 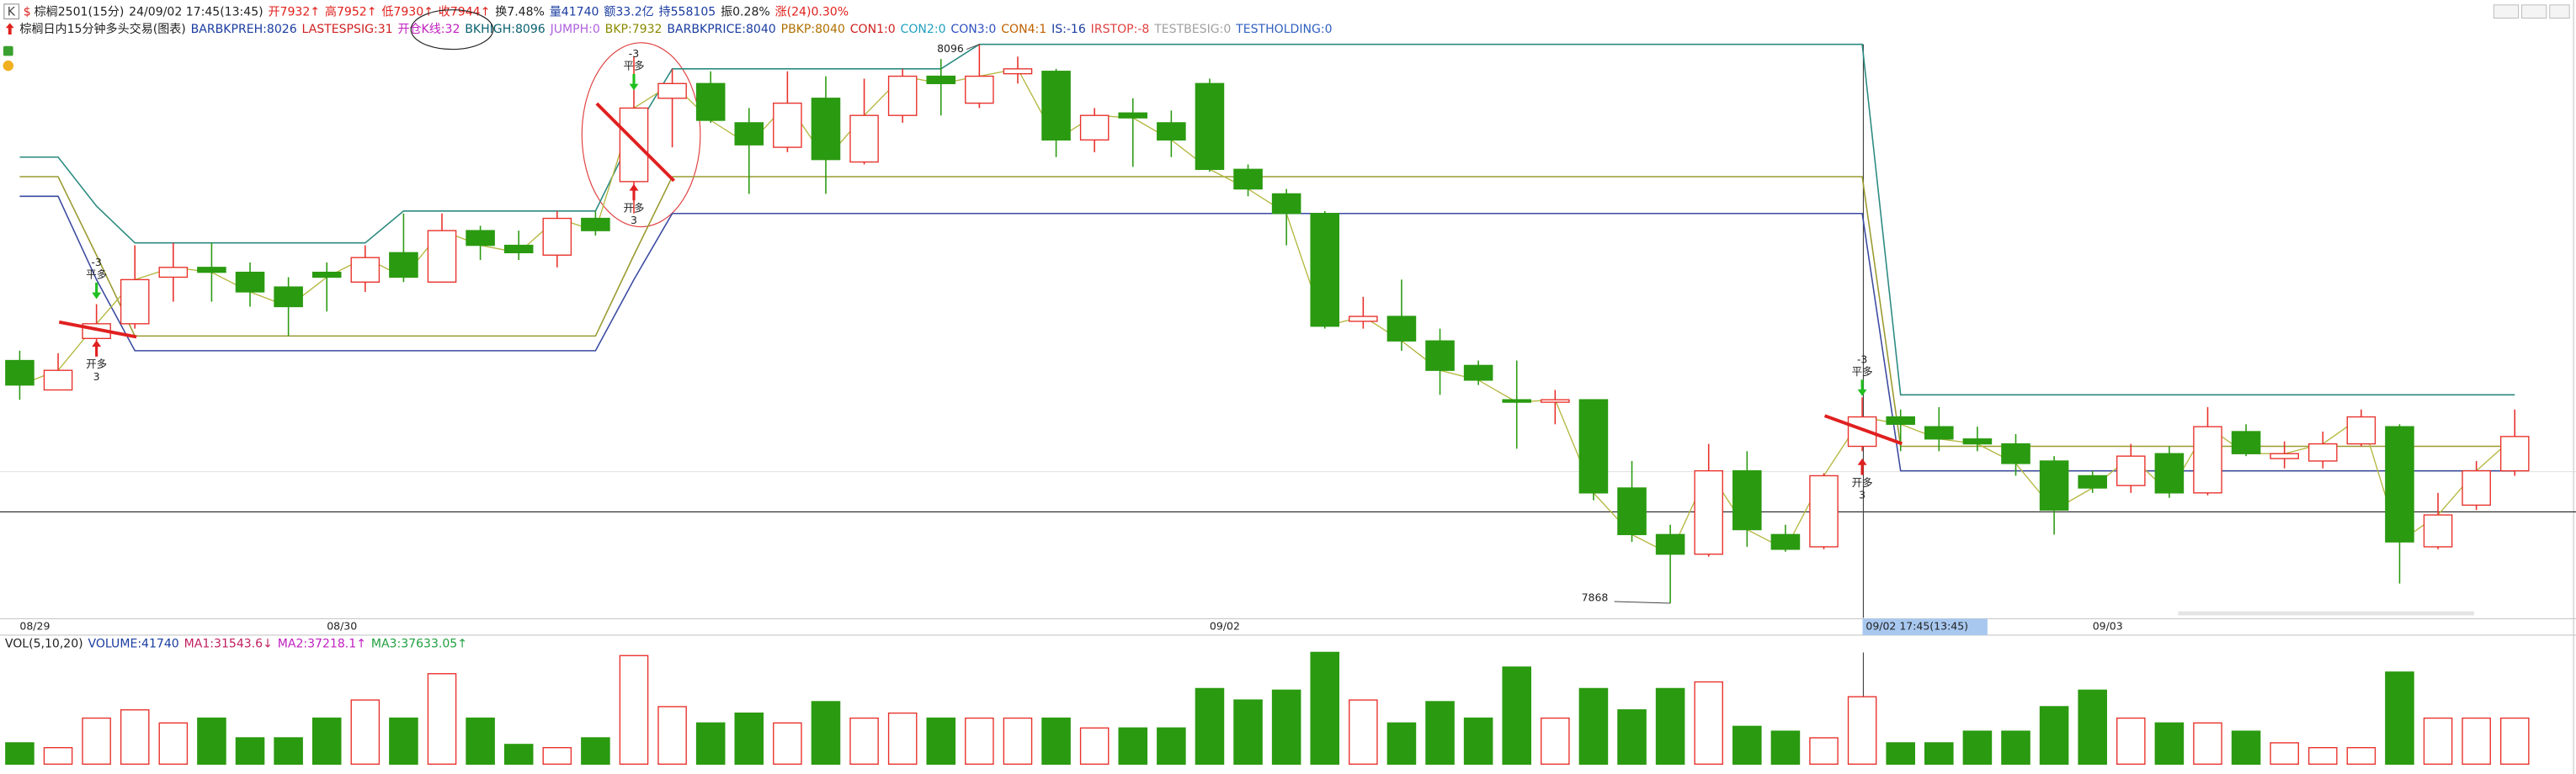 What do you see at coordinates (80, 12) in the screenshot?
I see `symbol-title: 棕榈2501(15分)` at bounding box center [80, 12].